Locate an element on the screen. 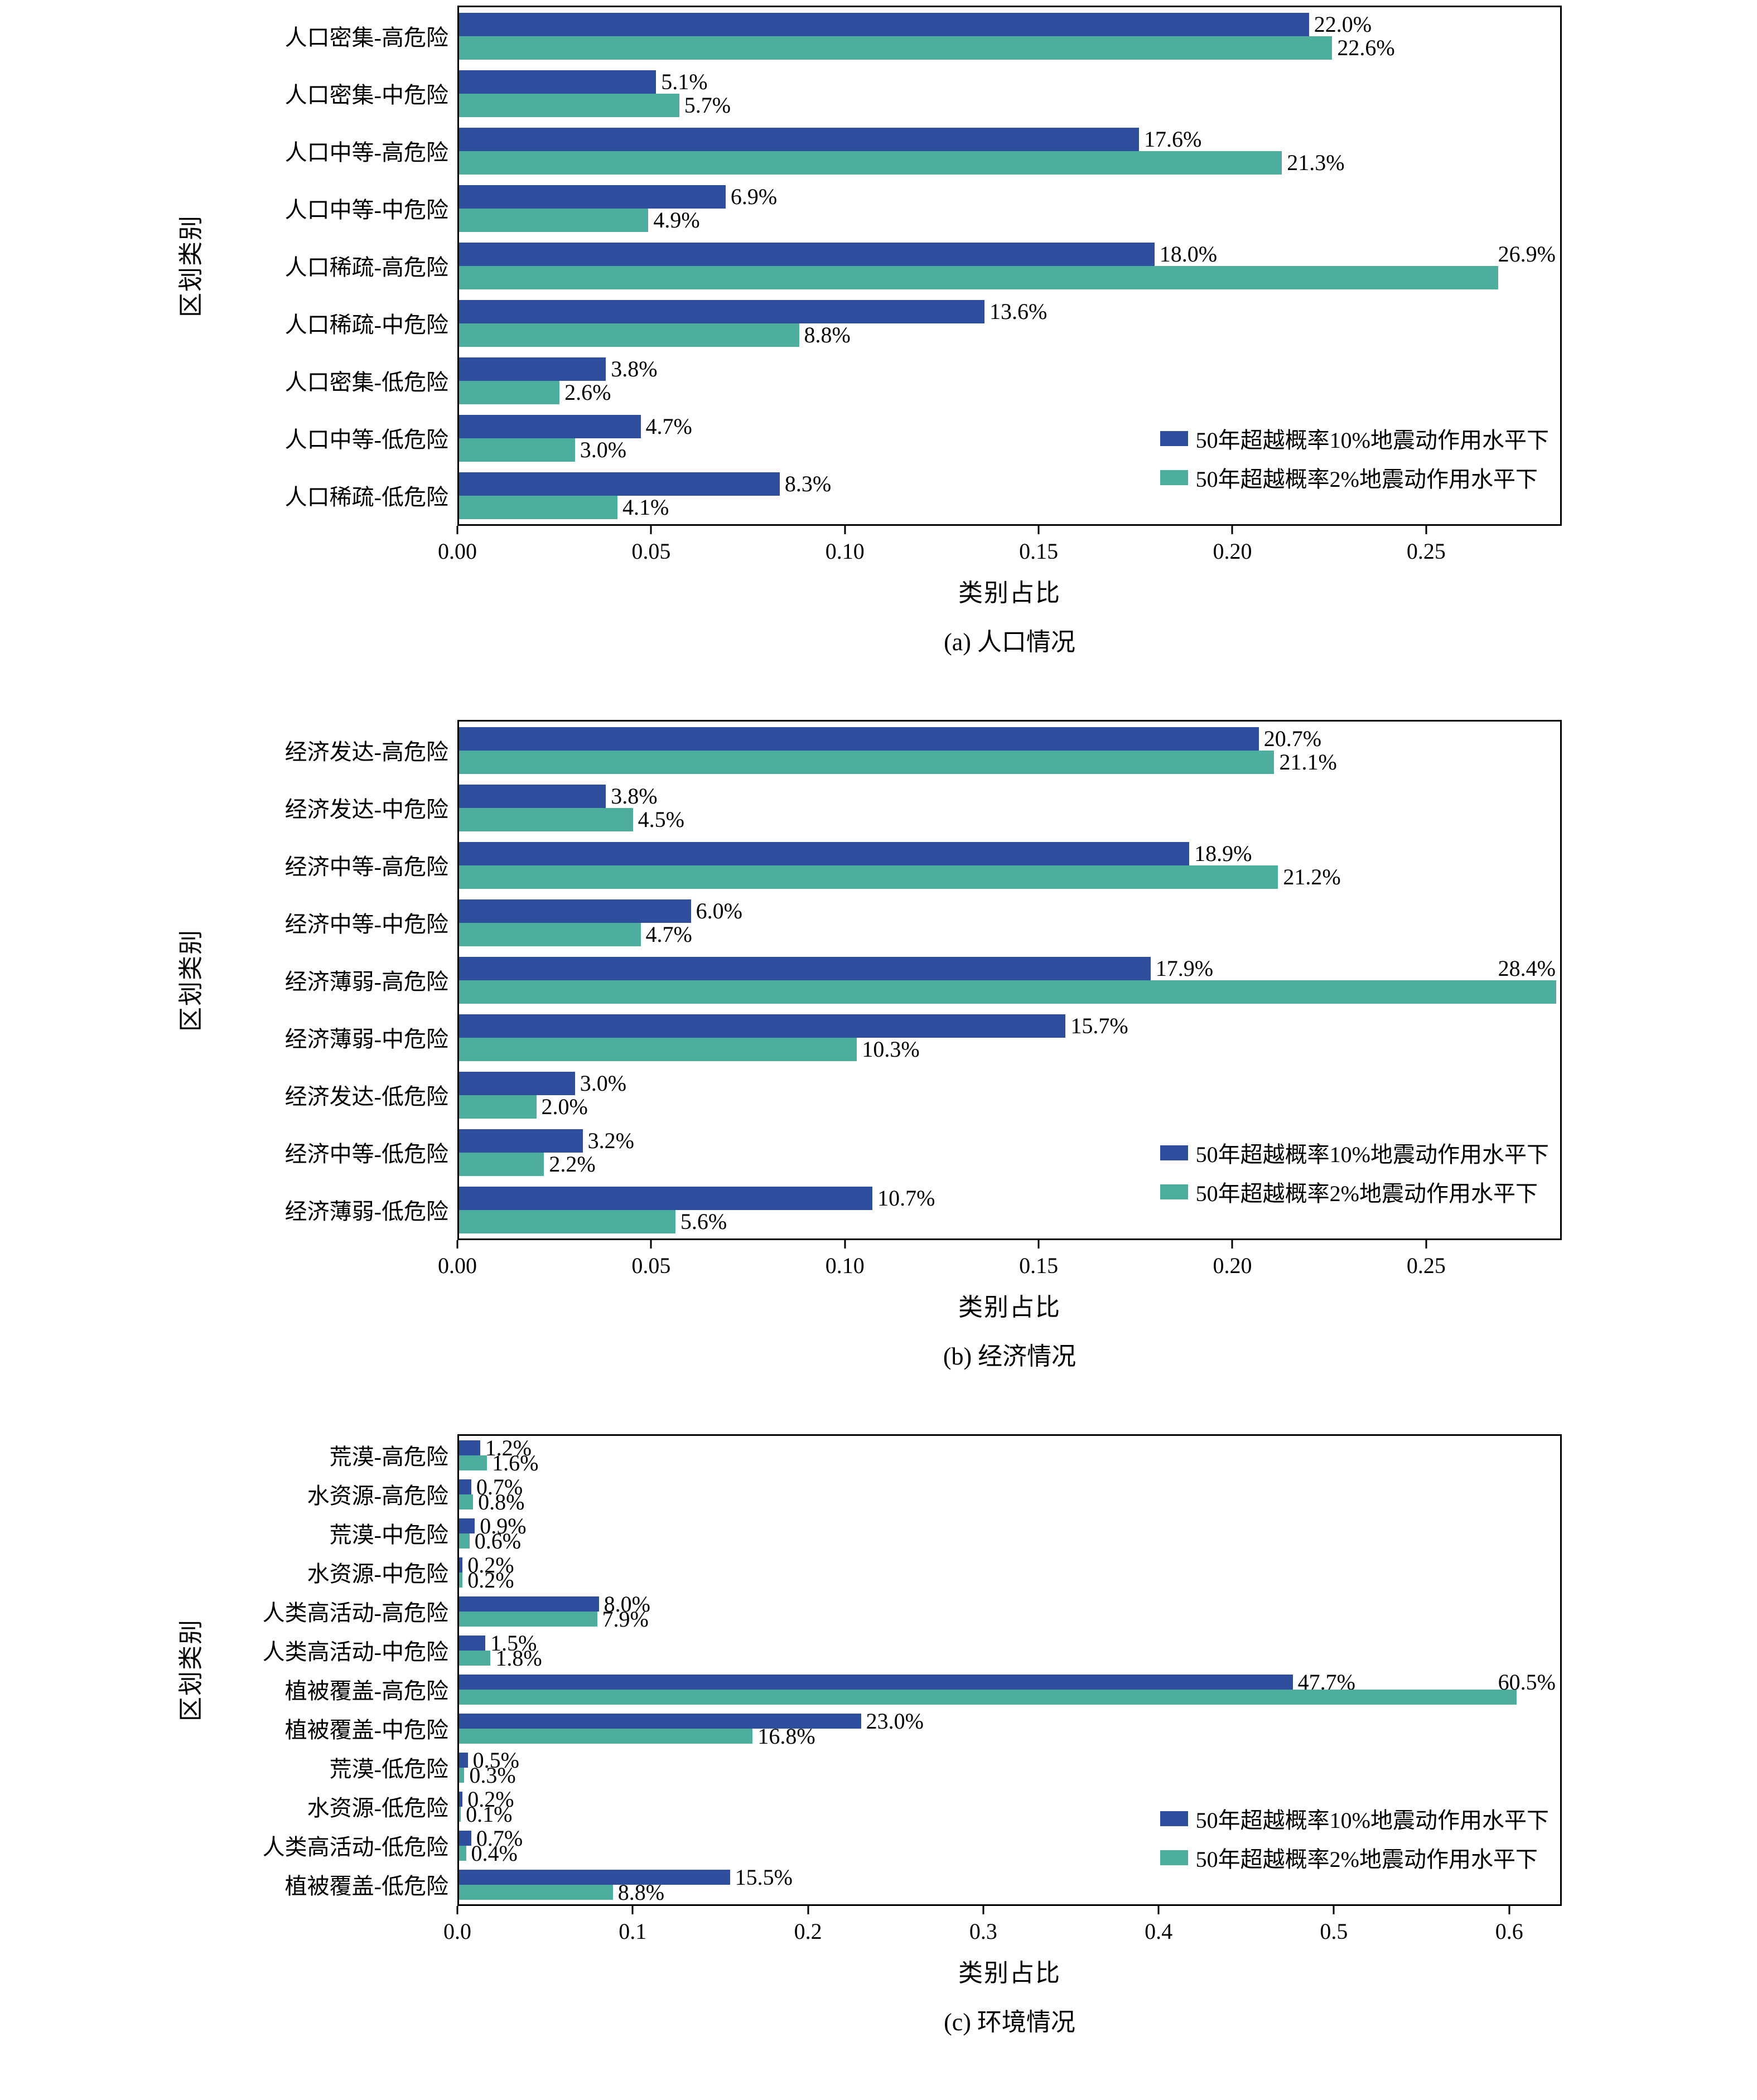 The width and height of the screenshot is (1757, 2100). bar-value-label: 15.5% is located at coordinates (764, 1877).